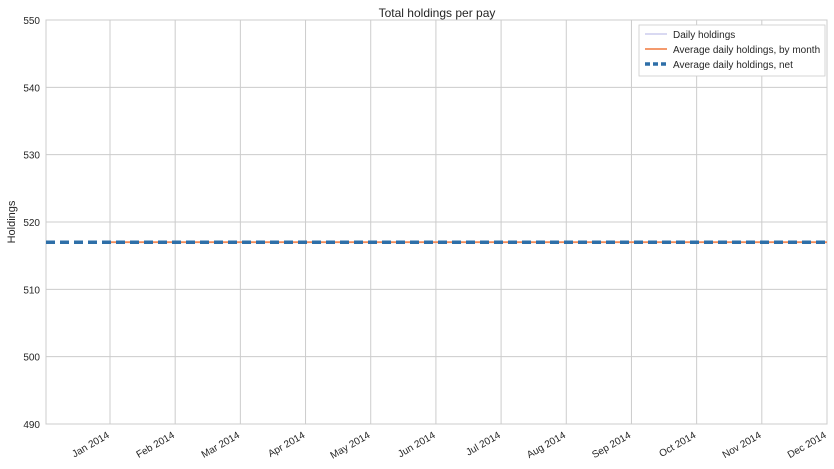  Describe the element at coordinates (31, 425) in the screenshot. I see `y-tick-label-490: 490` at that location.